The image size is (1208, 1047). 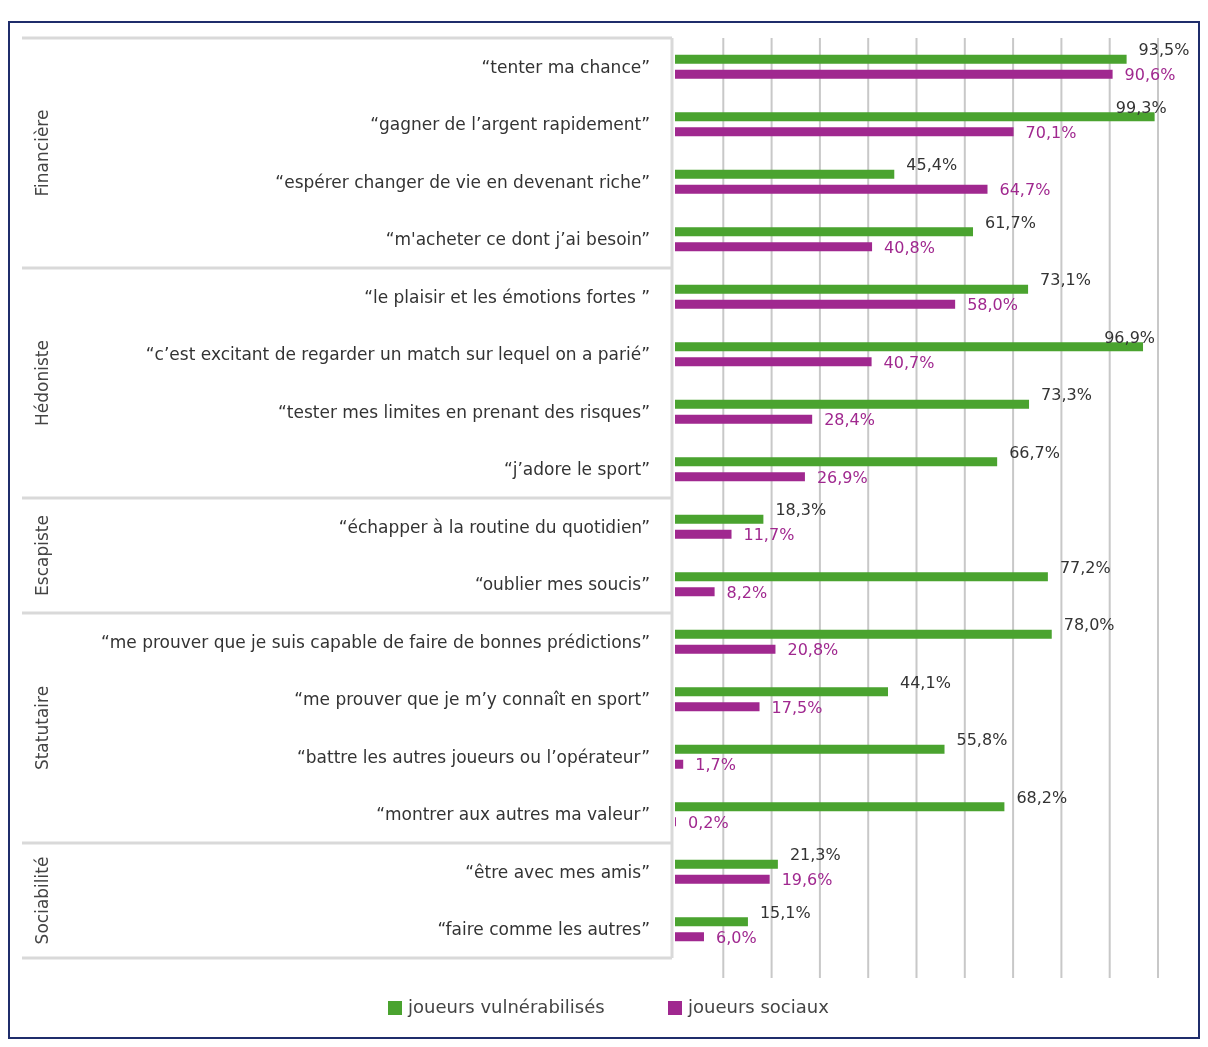 I want to click on text: Financière, so click(x=42, y=153).